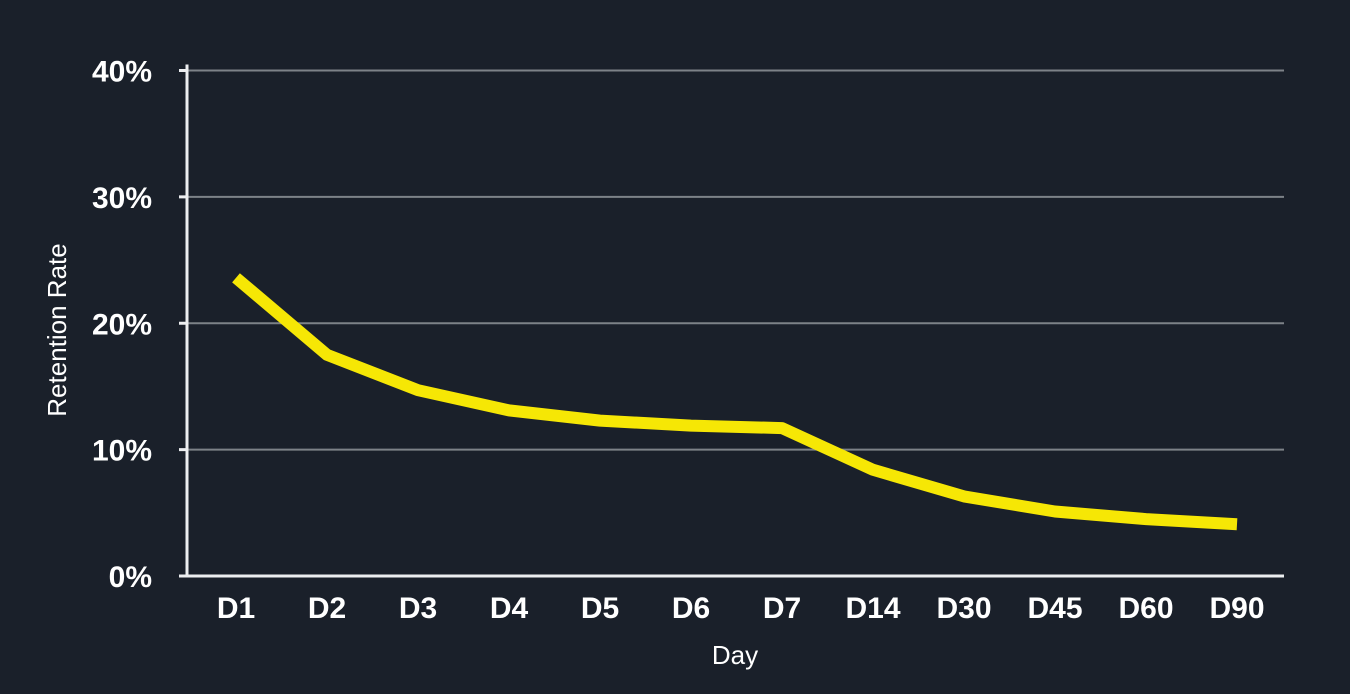 The width and height of the screenshot is (1350, 694). What do you see at coordinates (691, 608) in the screenshot?
I see `x-tick-label: D6` at bounding box center [691, 608].